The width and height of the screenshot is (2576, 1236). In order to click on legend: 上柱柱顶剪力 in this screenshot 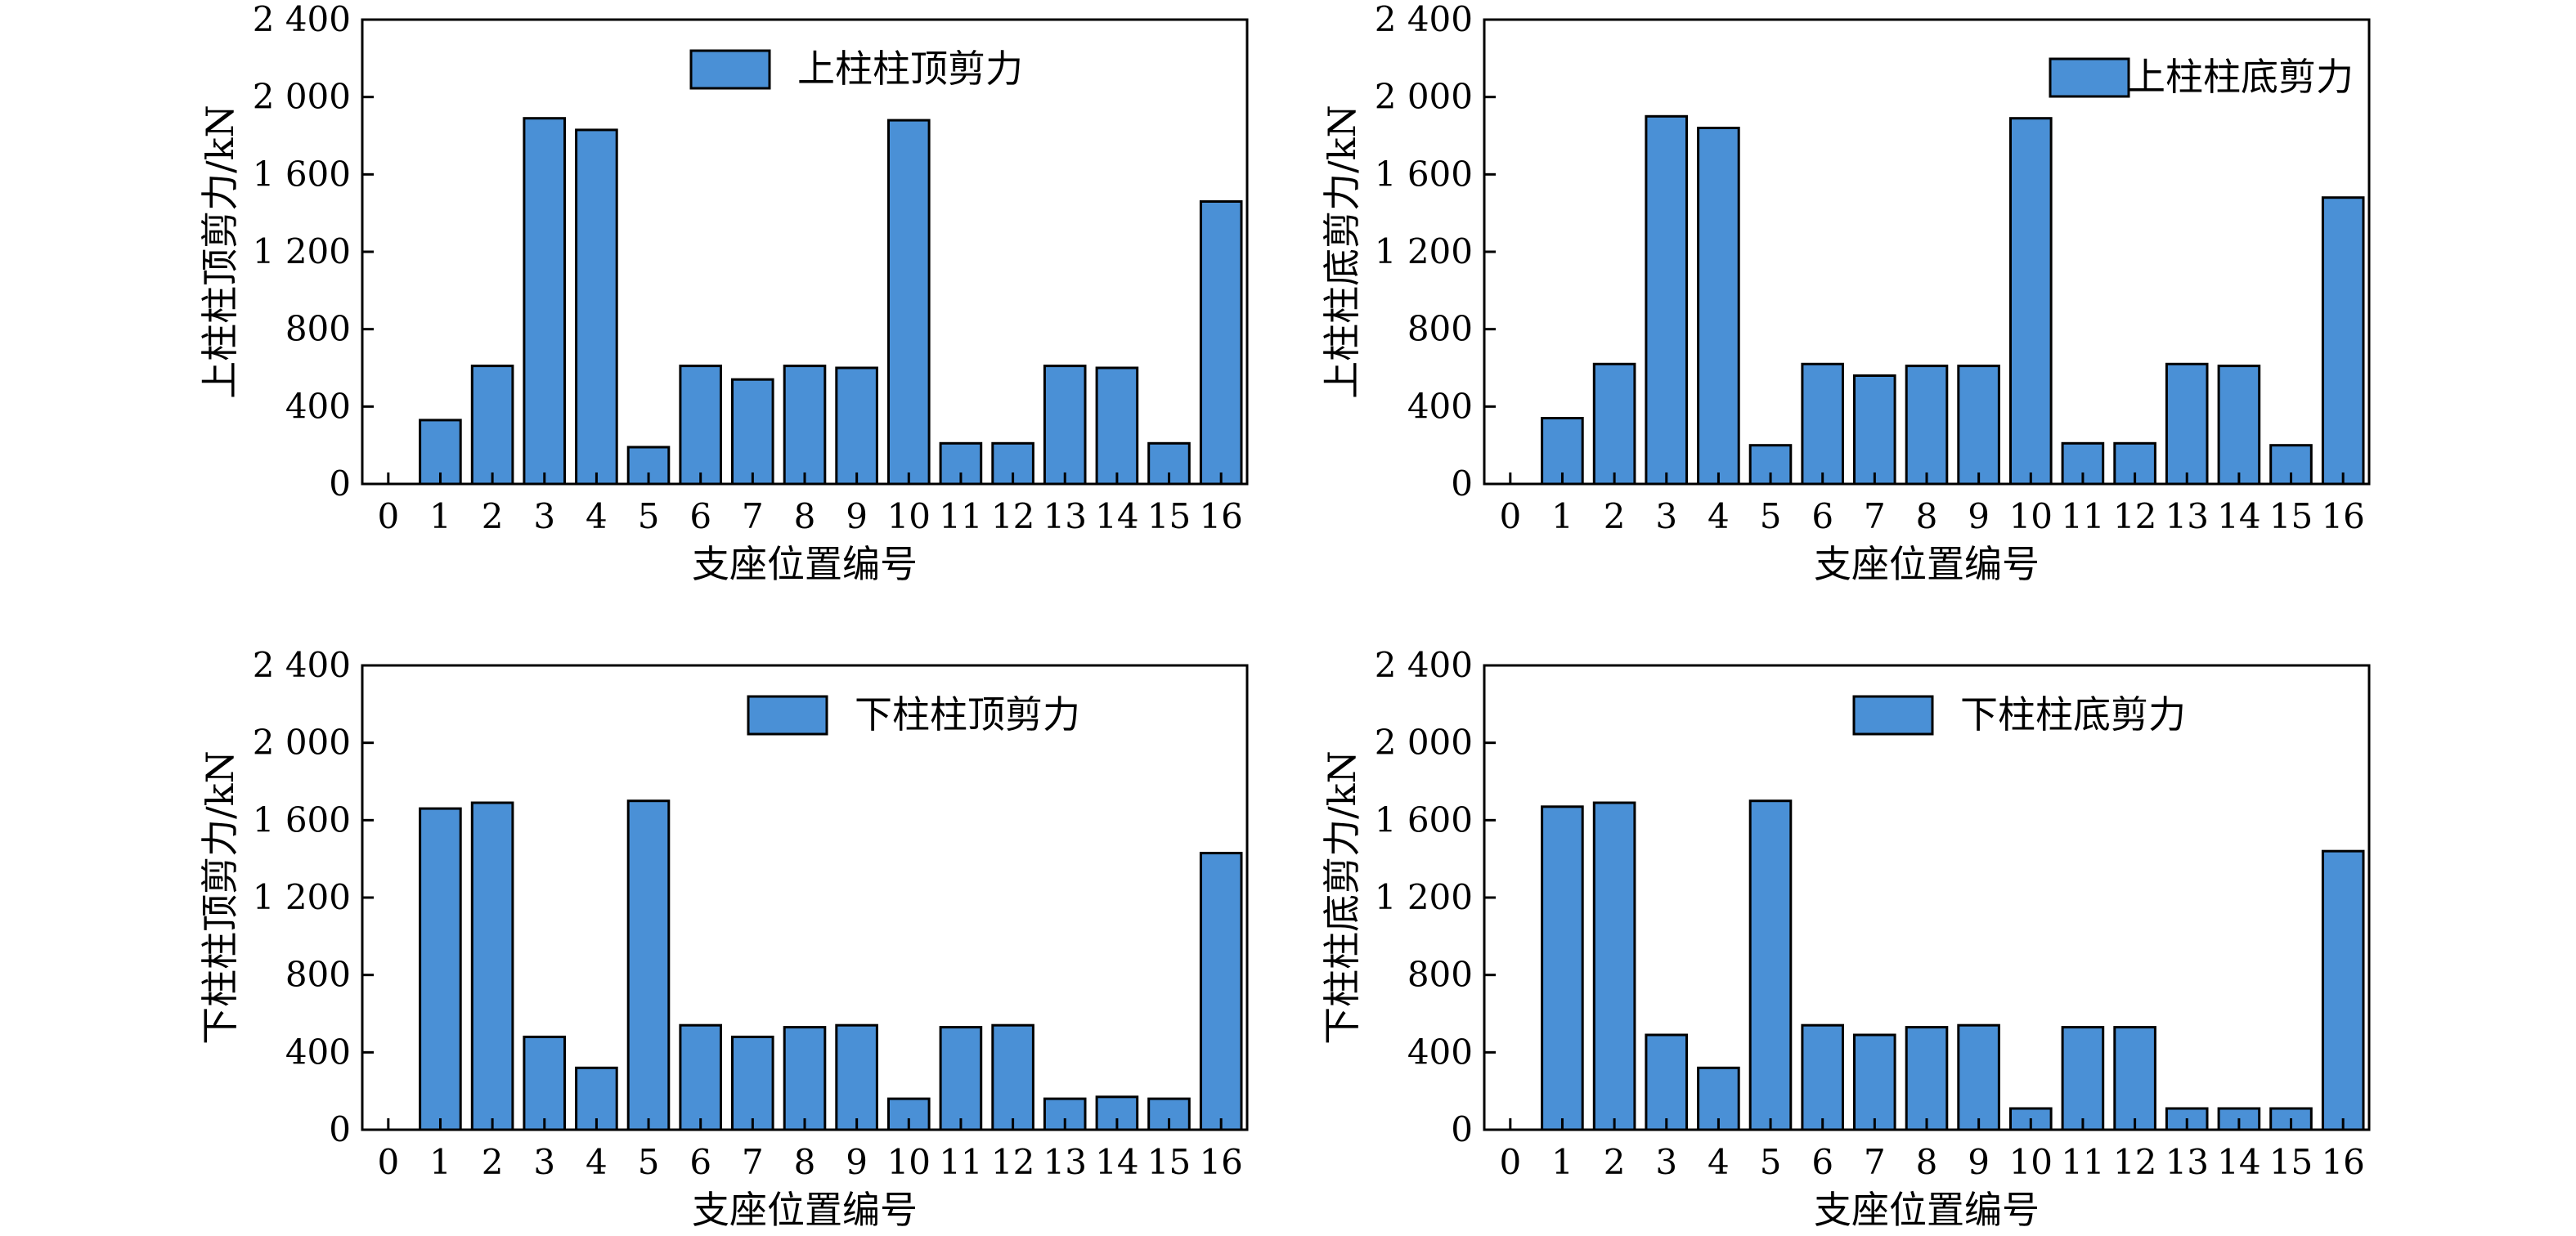, I will do `click(856, 69)`.